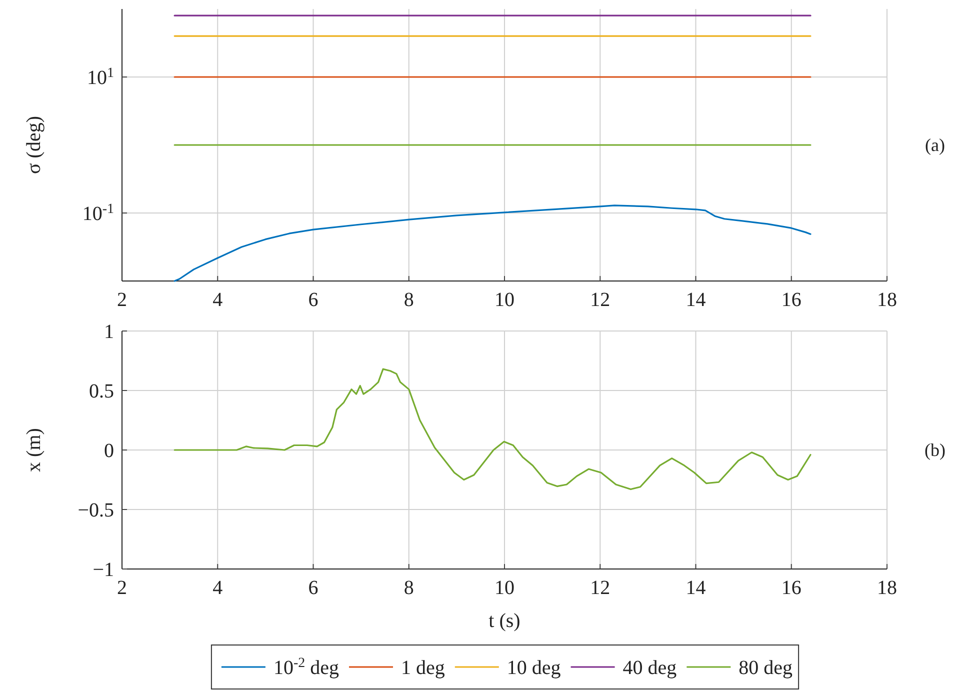  What do you see at coordinates (109, 332) in the screenshot?
I see `y-tick-label: 1` at bounding box center [109, 332].